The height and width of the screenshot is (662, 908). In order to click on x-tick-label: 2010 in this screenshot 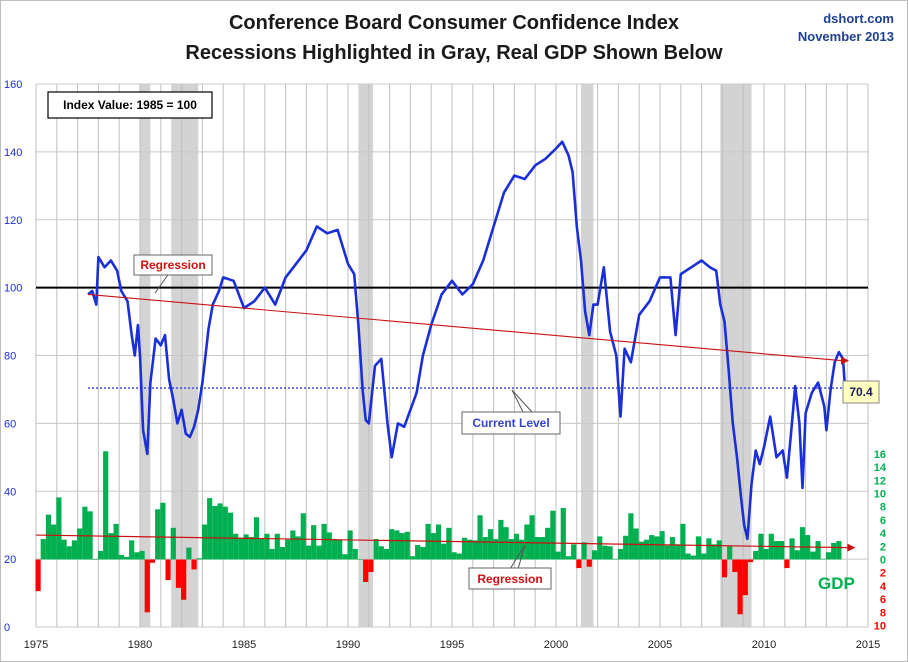, I will do `click(764, 645)`.